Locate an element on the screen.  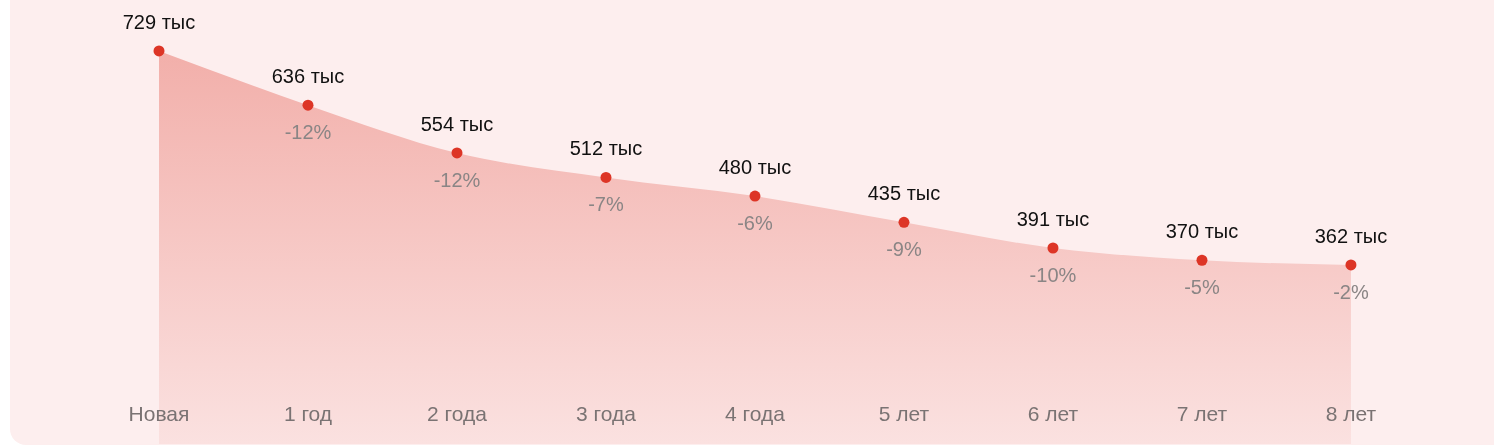
x-tick-label: 1 год is located at coordinates (308, 413).